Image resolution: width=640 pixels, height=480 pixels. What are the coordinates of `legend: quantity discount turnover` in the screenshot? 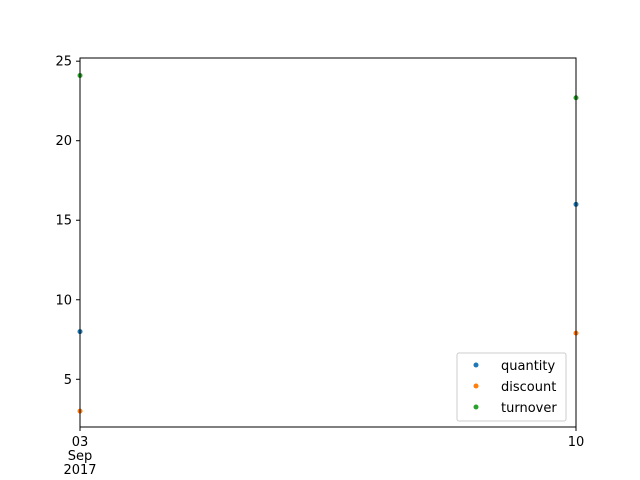 It's located at (511, 387).